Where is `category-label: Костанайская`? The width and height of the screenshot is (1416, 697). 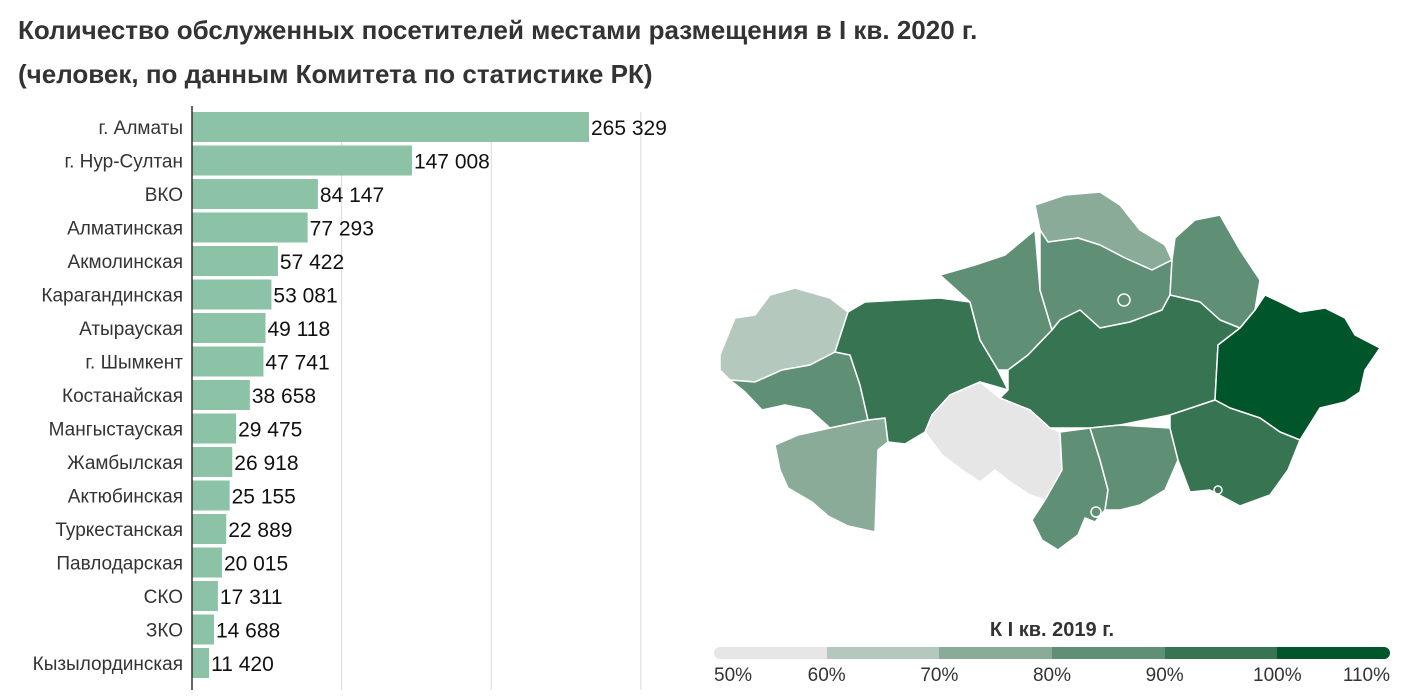
category-label: Костанайская is located at coordinates (122, 396).